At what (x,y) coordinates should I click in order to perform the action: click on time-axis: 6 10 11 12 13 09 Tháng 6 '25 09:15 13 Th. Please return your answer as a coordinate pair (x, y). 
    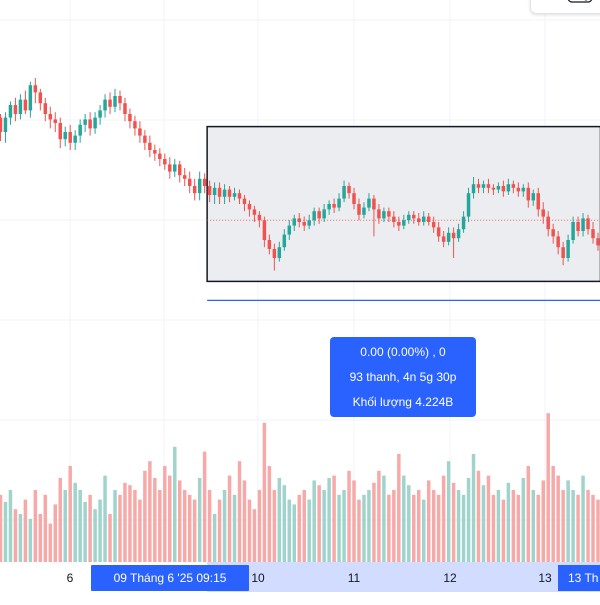
    Looking at the image, I should click on (300, 581).